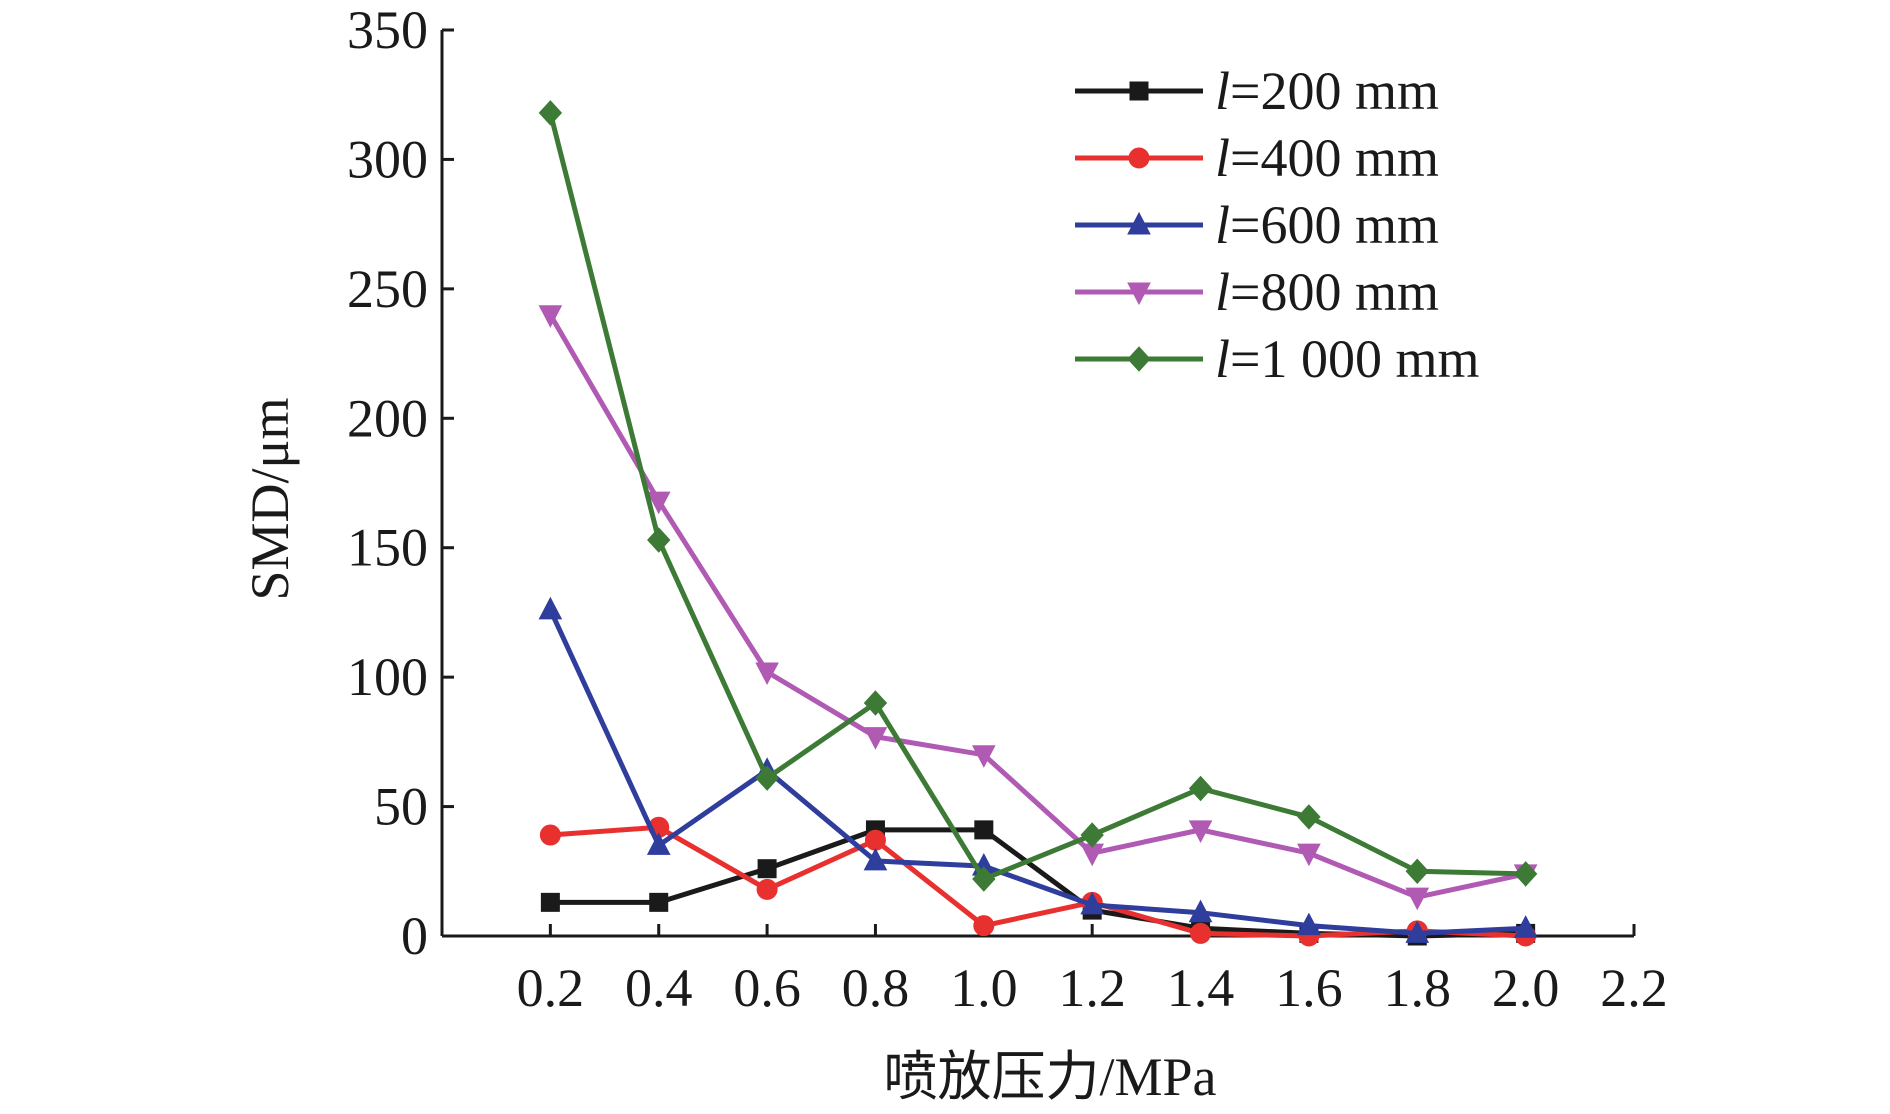 The image size is (1890, 1114). What do you see at coordinates (1526, 988) in the screenshot?
I see `x-tick-label: 2.0` at bounding box center [1526, 988].